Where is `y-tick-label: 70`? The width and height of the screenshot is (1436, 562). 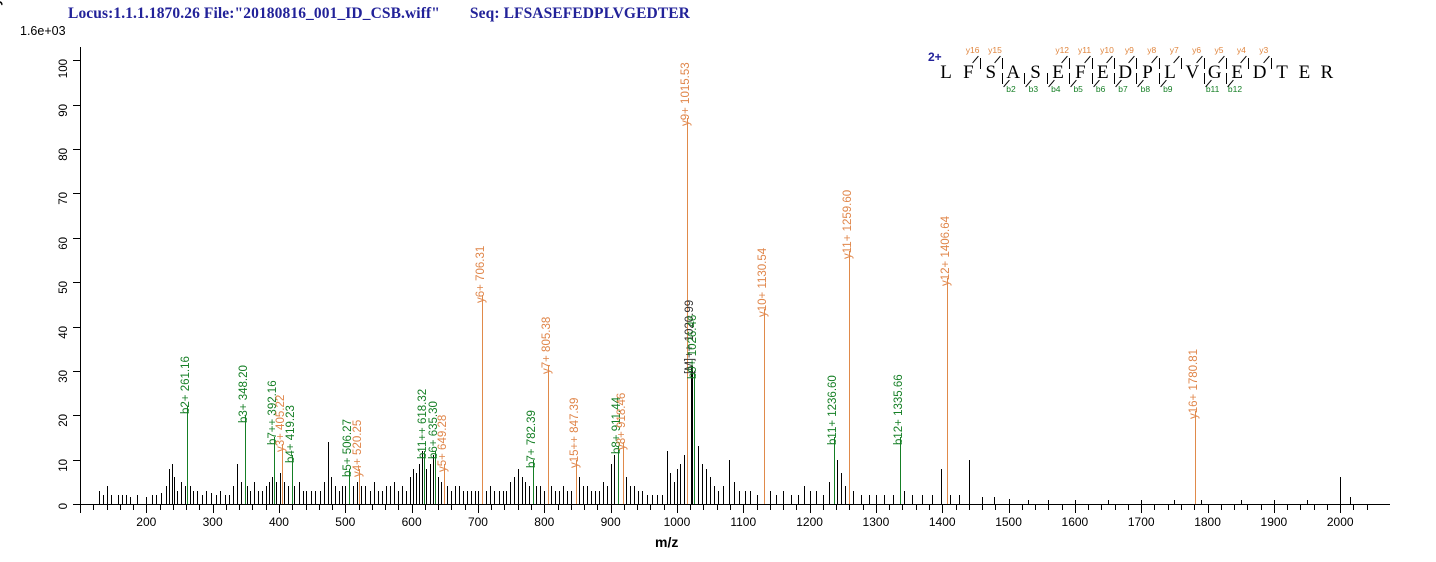 y-tick-label: 70 is located at coordinates (64, 199).